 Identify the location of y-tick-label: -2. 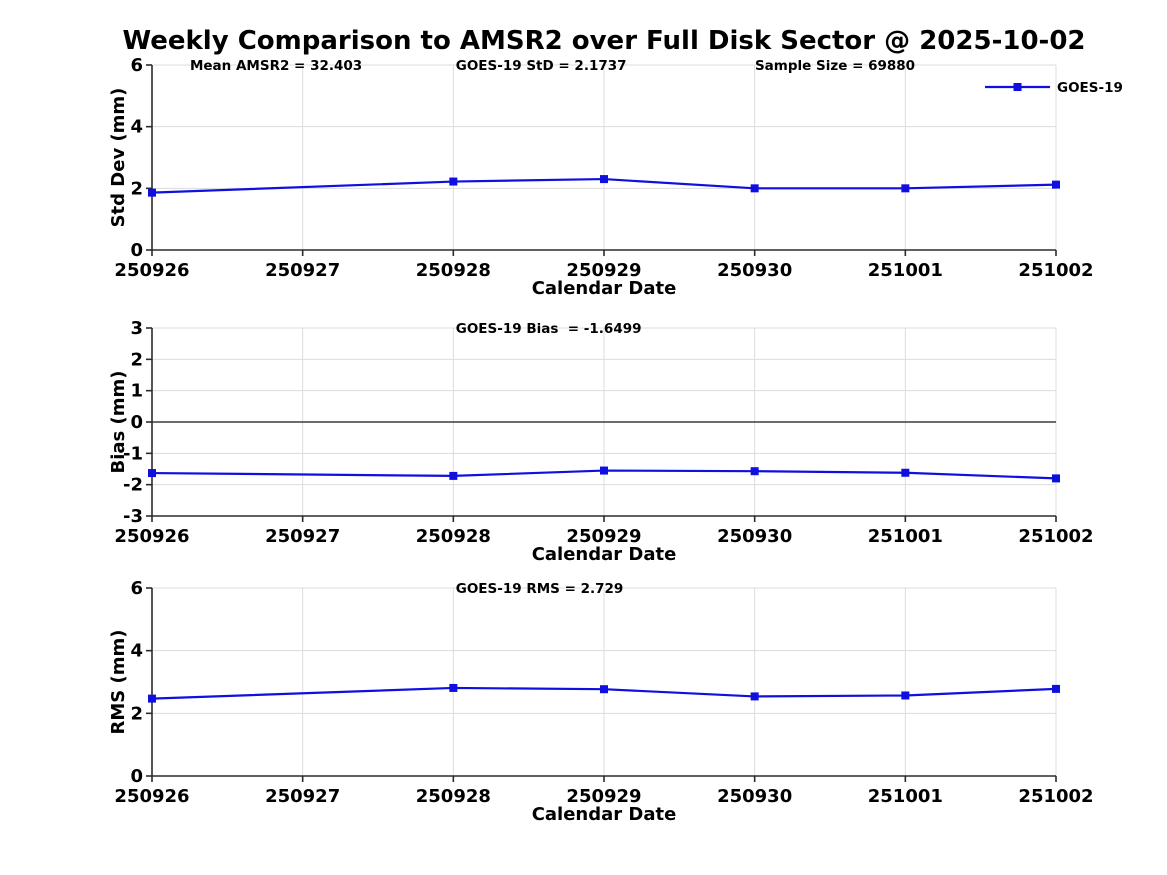
(133, 485).